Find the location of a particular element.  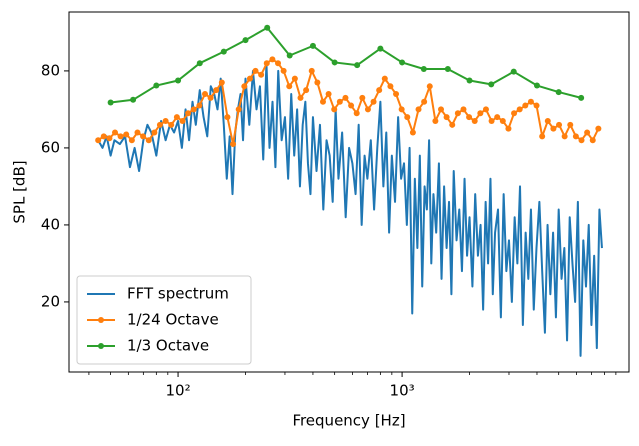

legend-label: FFT spectrum is located at coordinates (178, 294).